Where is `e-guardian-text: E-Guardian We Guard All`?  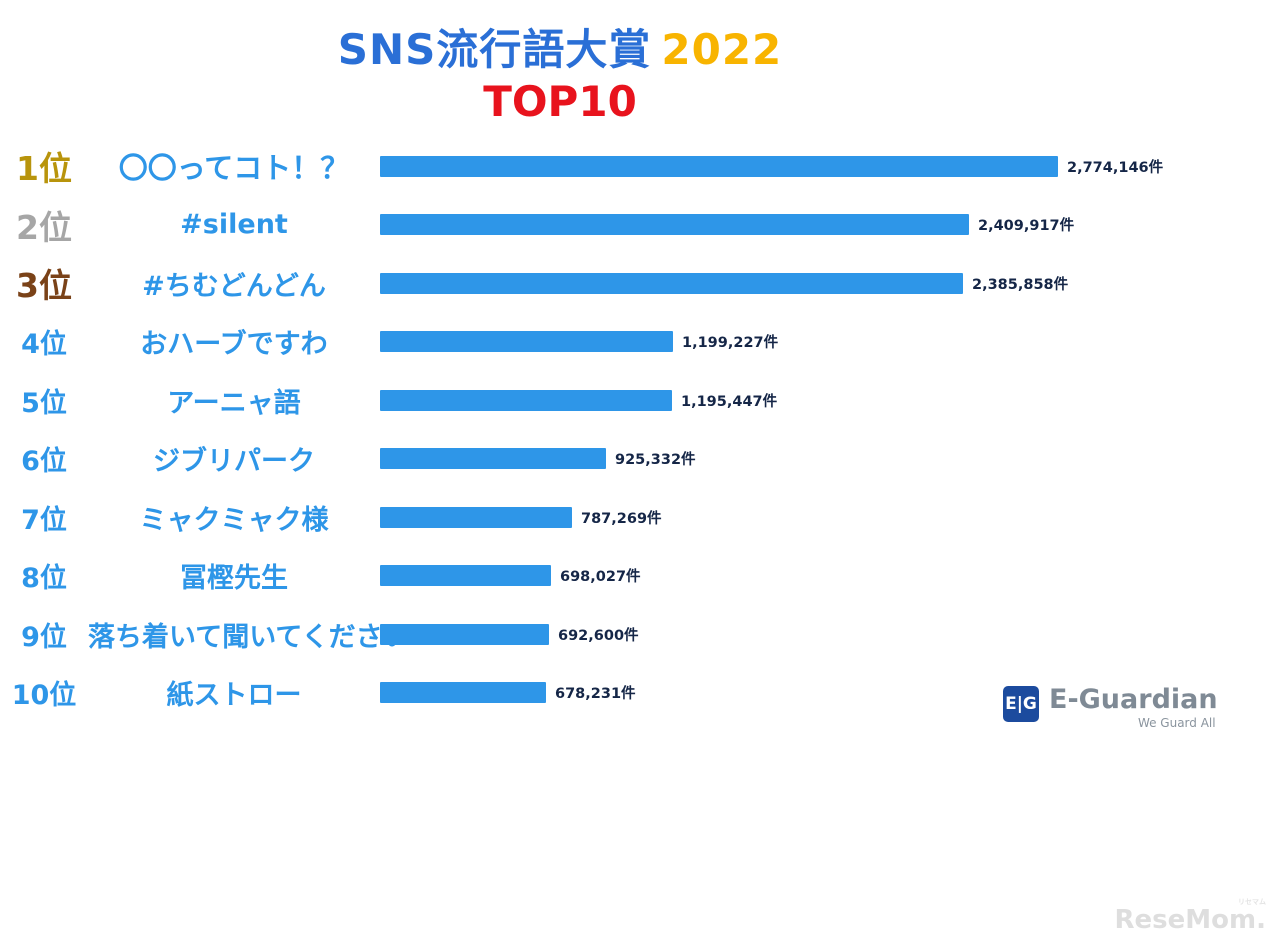
e-guardian-text: E-Guardian We Guard All is located at coordinates (1133, 708).